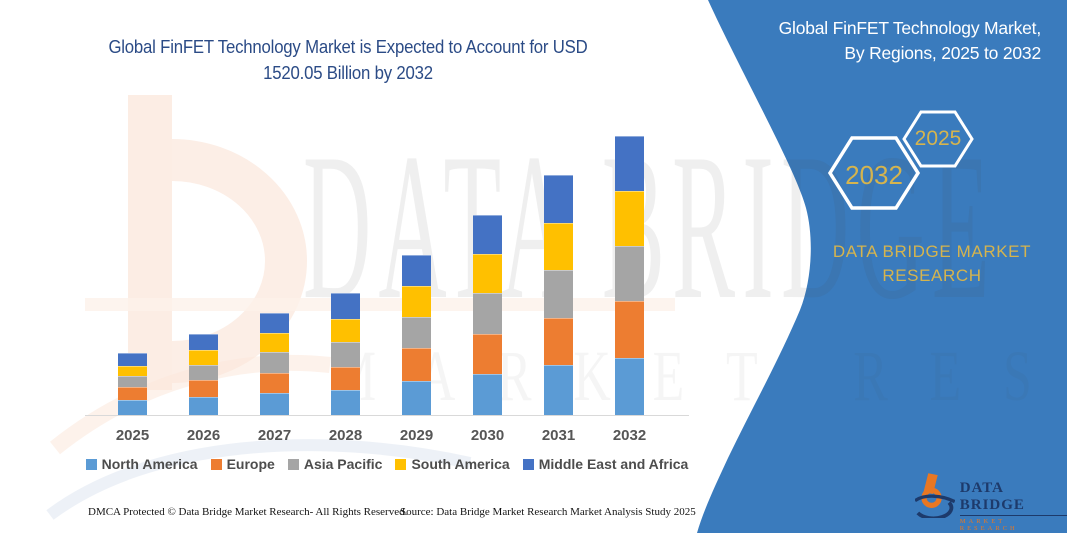 The height and width of the screenshot is (533, 1067). I want to click on segment-2025-north-america, so click(132, 407).